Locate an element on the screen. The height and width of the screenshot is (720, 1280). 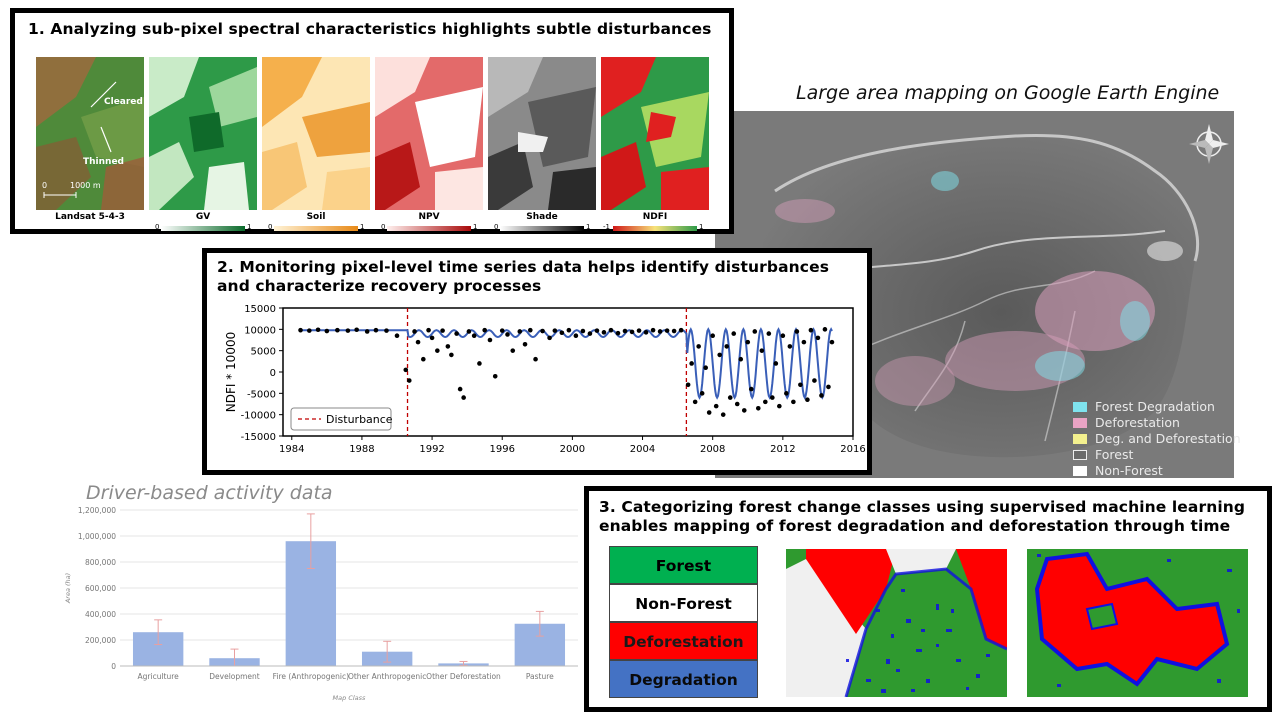
driver-title: Driver-based activity data is located at coordinates (209, 493).